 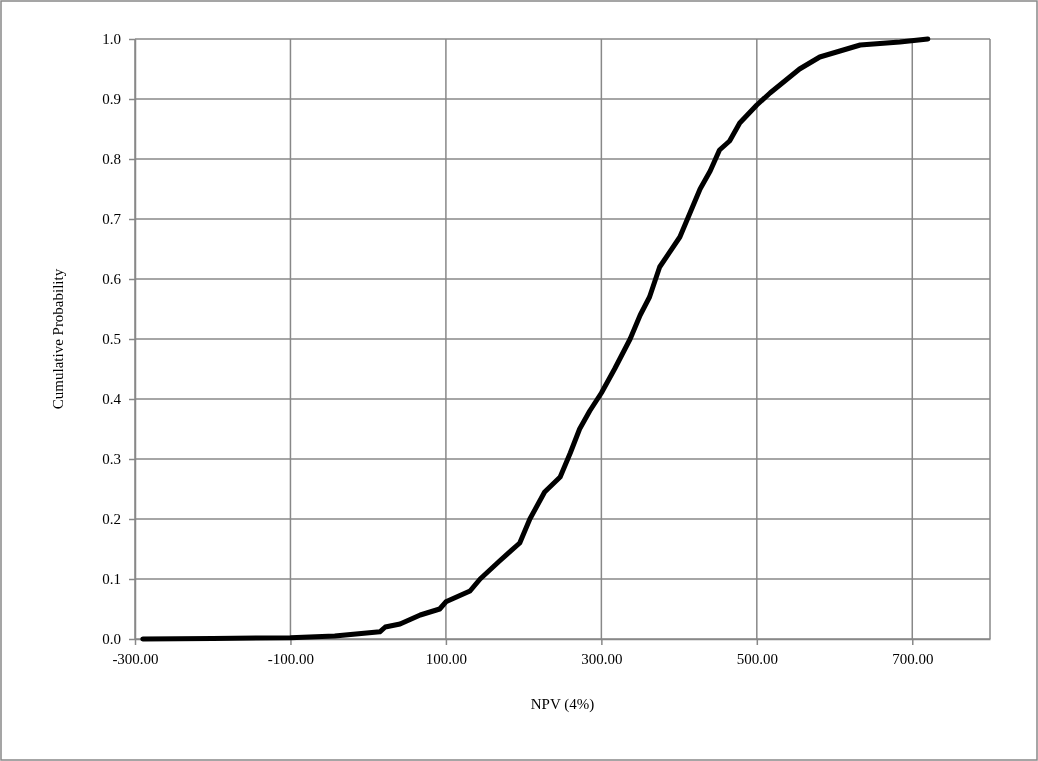 I want to click on x-axis-title: NPV (4%), so click(x=562, y=704).